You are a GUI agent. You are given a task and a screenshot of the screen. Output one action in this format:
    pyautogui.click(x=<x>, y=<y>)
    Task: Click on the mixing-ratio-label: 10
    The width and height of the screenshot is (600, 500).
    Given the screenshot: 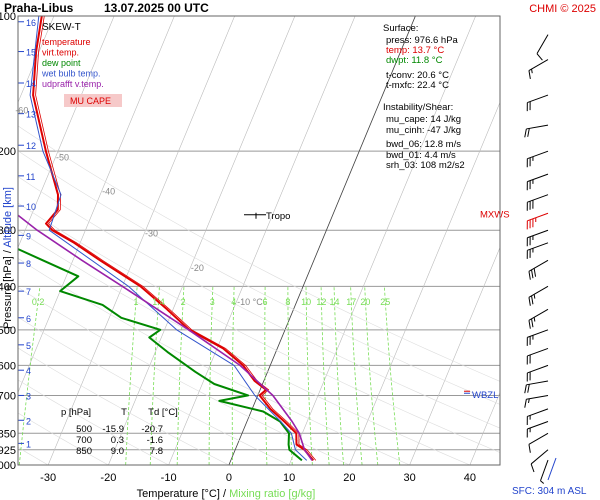 What is the action you would take?
    pyautogui.click(x=306, y=302)
    